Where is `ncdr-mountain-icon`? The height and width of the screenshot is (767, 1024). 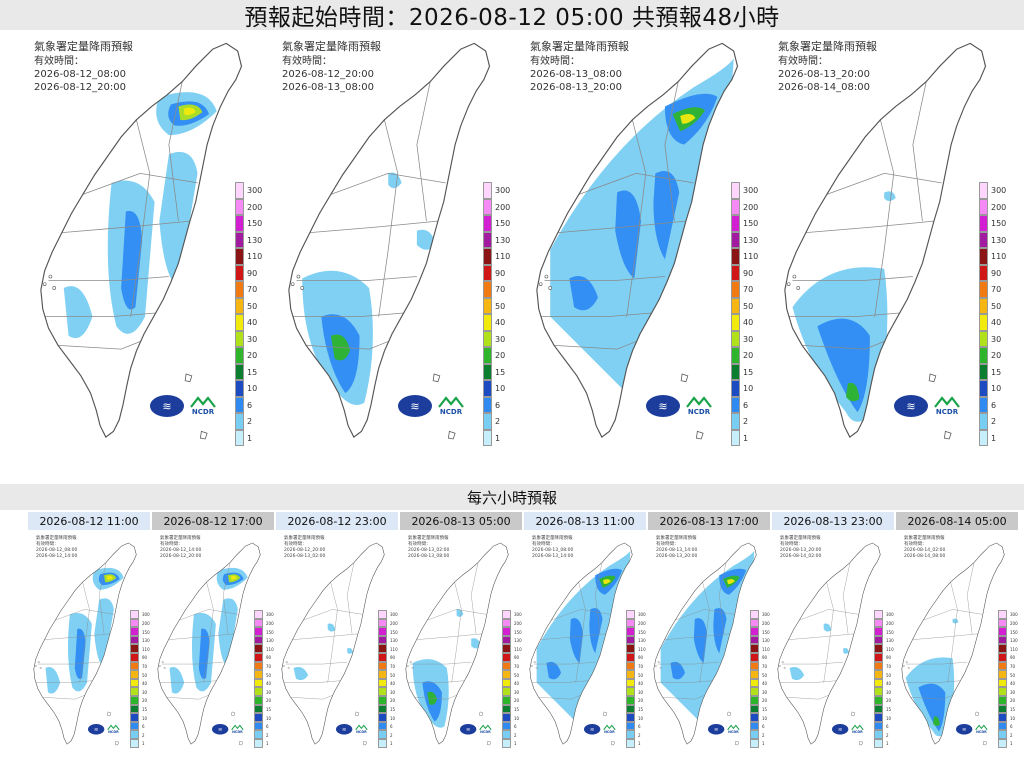
ncdr-mountain-icon is located at coordinates (857, 727).